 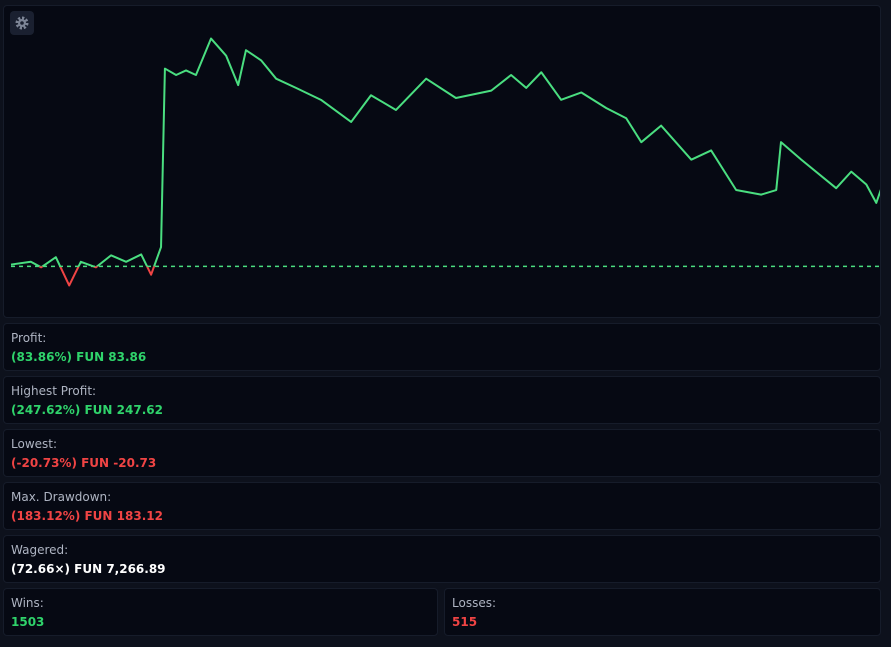 I want to click on stat-label: Wins:, so click(x=27, y=603).